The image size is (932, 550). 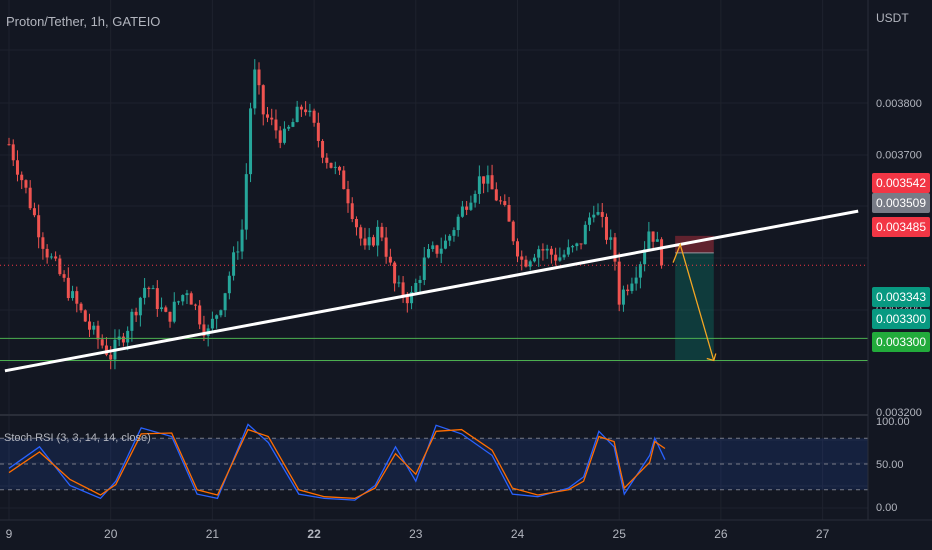 I want to click on indicator-tick-label: 0.00, so click(x=886, y=508).